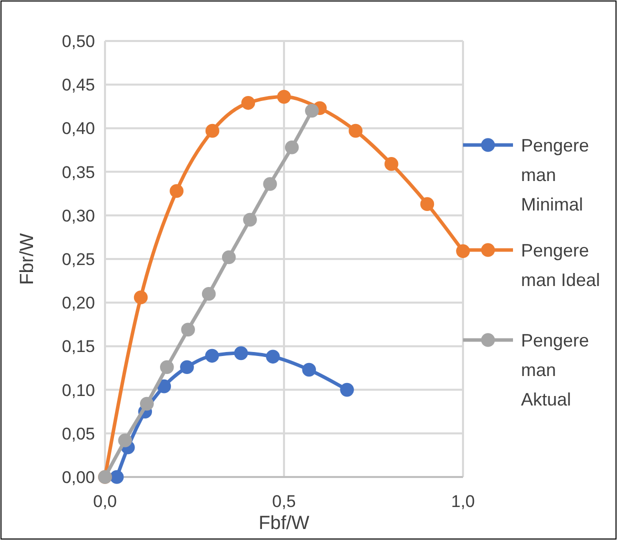 This screenshot has width=617, height=540. What do you see at coordinates (78, 303) in the screenshot?
I see `y-tick-label: 0,20` at bounding box center [78, 303].